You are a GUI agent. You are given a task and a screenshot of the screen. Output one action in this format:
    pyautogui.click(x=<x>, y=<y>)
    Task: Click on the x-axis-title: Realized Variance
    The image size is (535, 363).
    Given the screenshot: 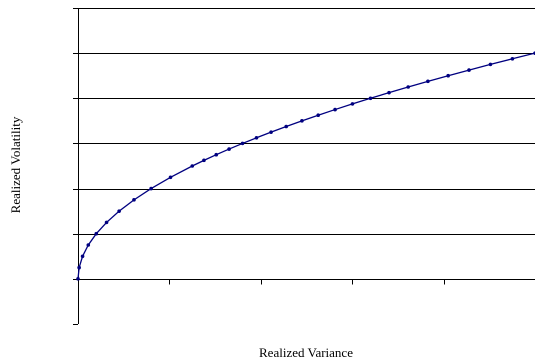 What is the action you would take?
    pyautogui.click(x=306, y=352)
    